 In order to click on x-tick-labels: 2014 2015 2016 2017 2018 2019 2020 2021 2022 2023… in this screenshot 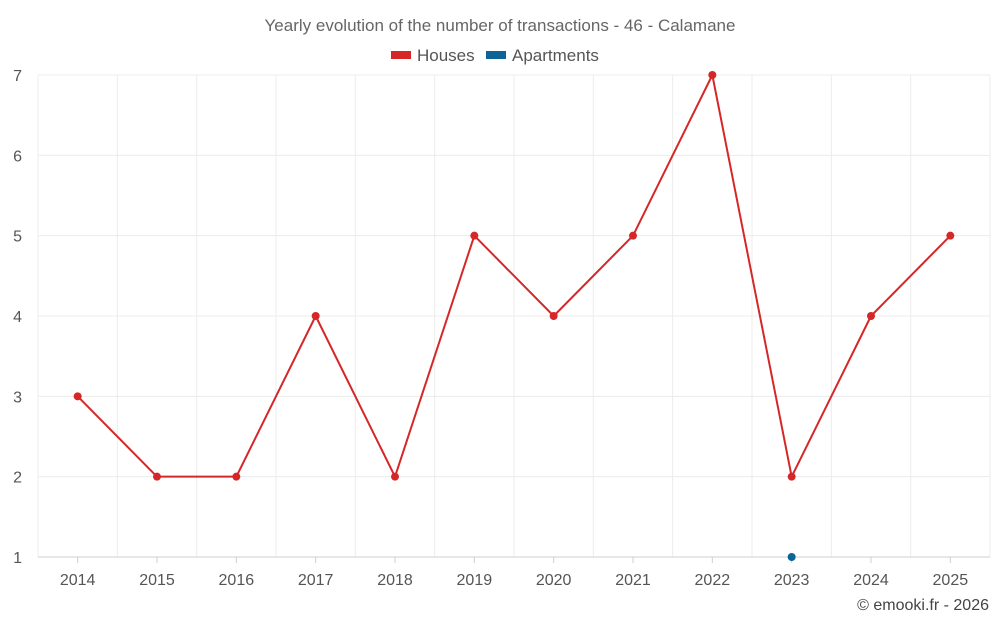, I will do `click(514, 580)`.